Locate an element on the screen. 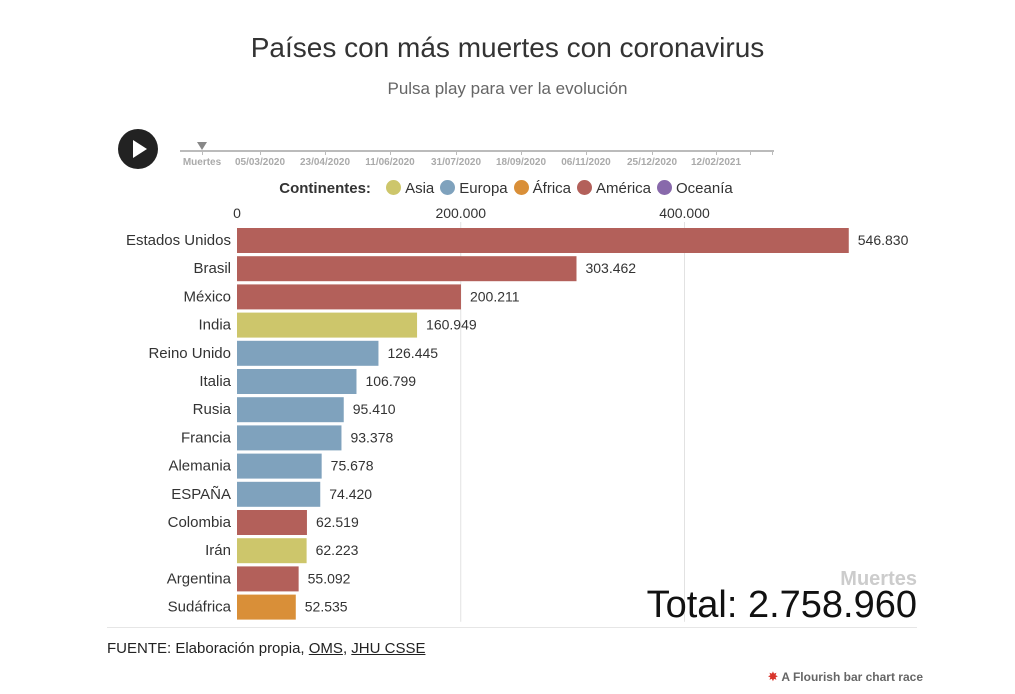 This screenshot has height=694, width=1015. timeline-label: Muertes is located at coordinates (202, 162).